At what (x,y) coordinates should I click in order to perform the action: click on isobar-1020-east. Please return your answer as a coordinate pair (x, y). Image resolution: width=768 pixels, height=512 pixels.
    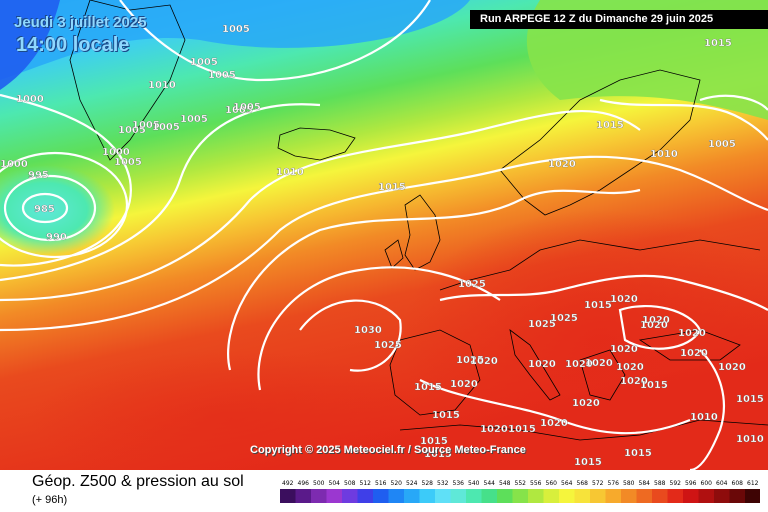
    Looking at the image, I should click on (603, 292).